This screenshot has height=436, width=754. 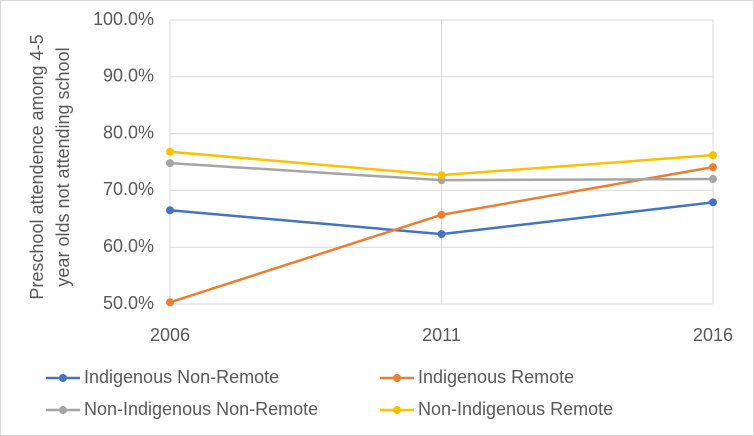 What do you see at coordinates (441, 335) in the screenshot?
I see `x-tick-label: 2011` at bounding box center [441, 335].